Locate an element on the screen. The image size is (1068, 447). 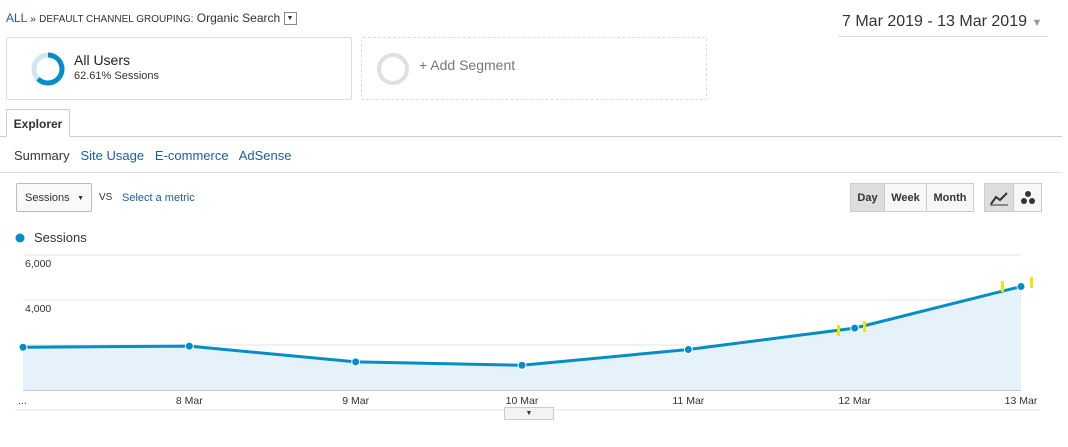
date-text: 7 Mar 2019 - 13 Mar 2019 is located at coordinates (934, 21).